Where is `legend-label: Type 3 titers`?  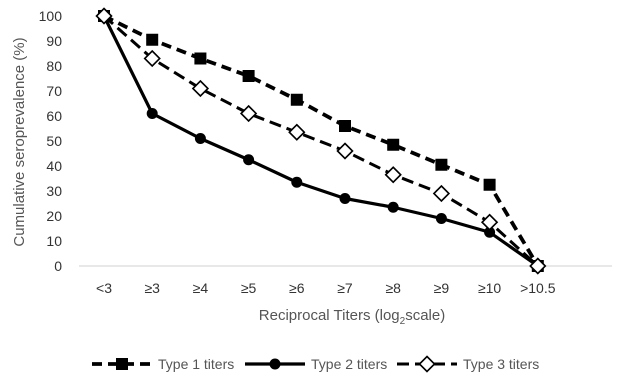
legend-label: Type 3 titers is located at coordinates (501, 364).